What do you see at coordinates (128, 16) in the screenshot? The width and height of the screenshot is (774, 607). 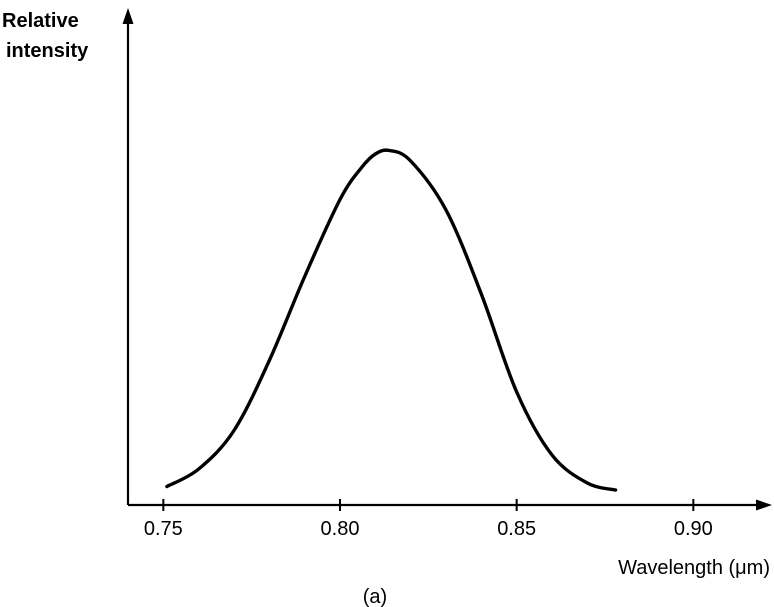 I see `y-axis-arrowhead` at bounding box center [128, 16].